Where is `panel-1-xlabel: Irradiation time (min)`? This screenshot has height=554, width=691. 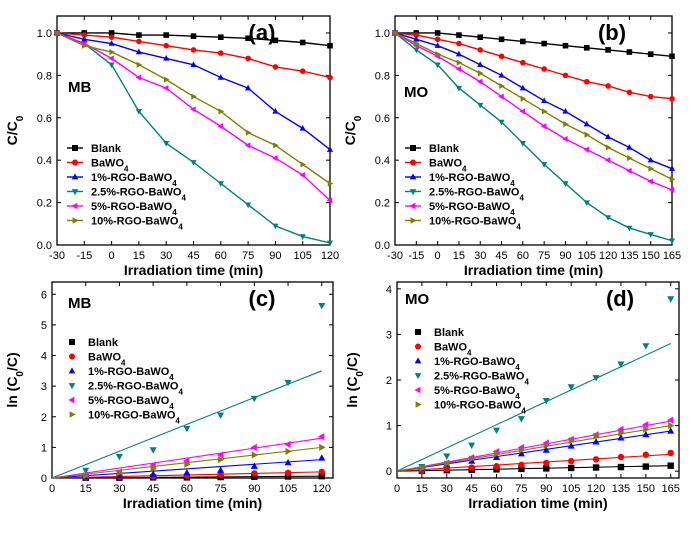 panel-1-xlabel: Irradiation time (min) is located at coordinates (193, 270).